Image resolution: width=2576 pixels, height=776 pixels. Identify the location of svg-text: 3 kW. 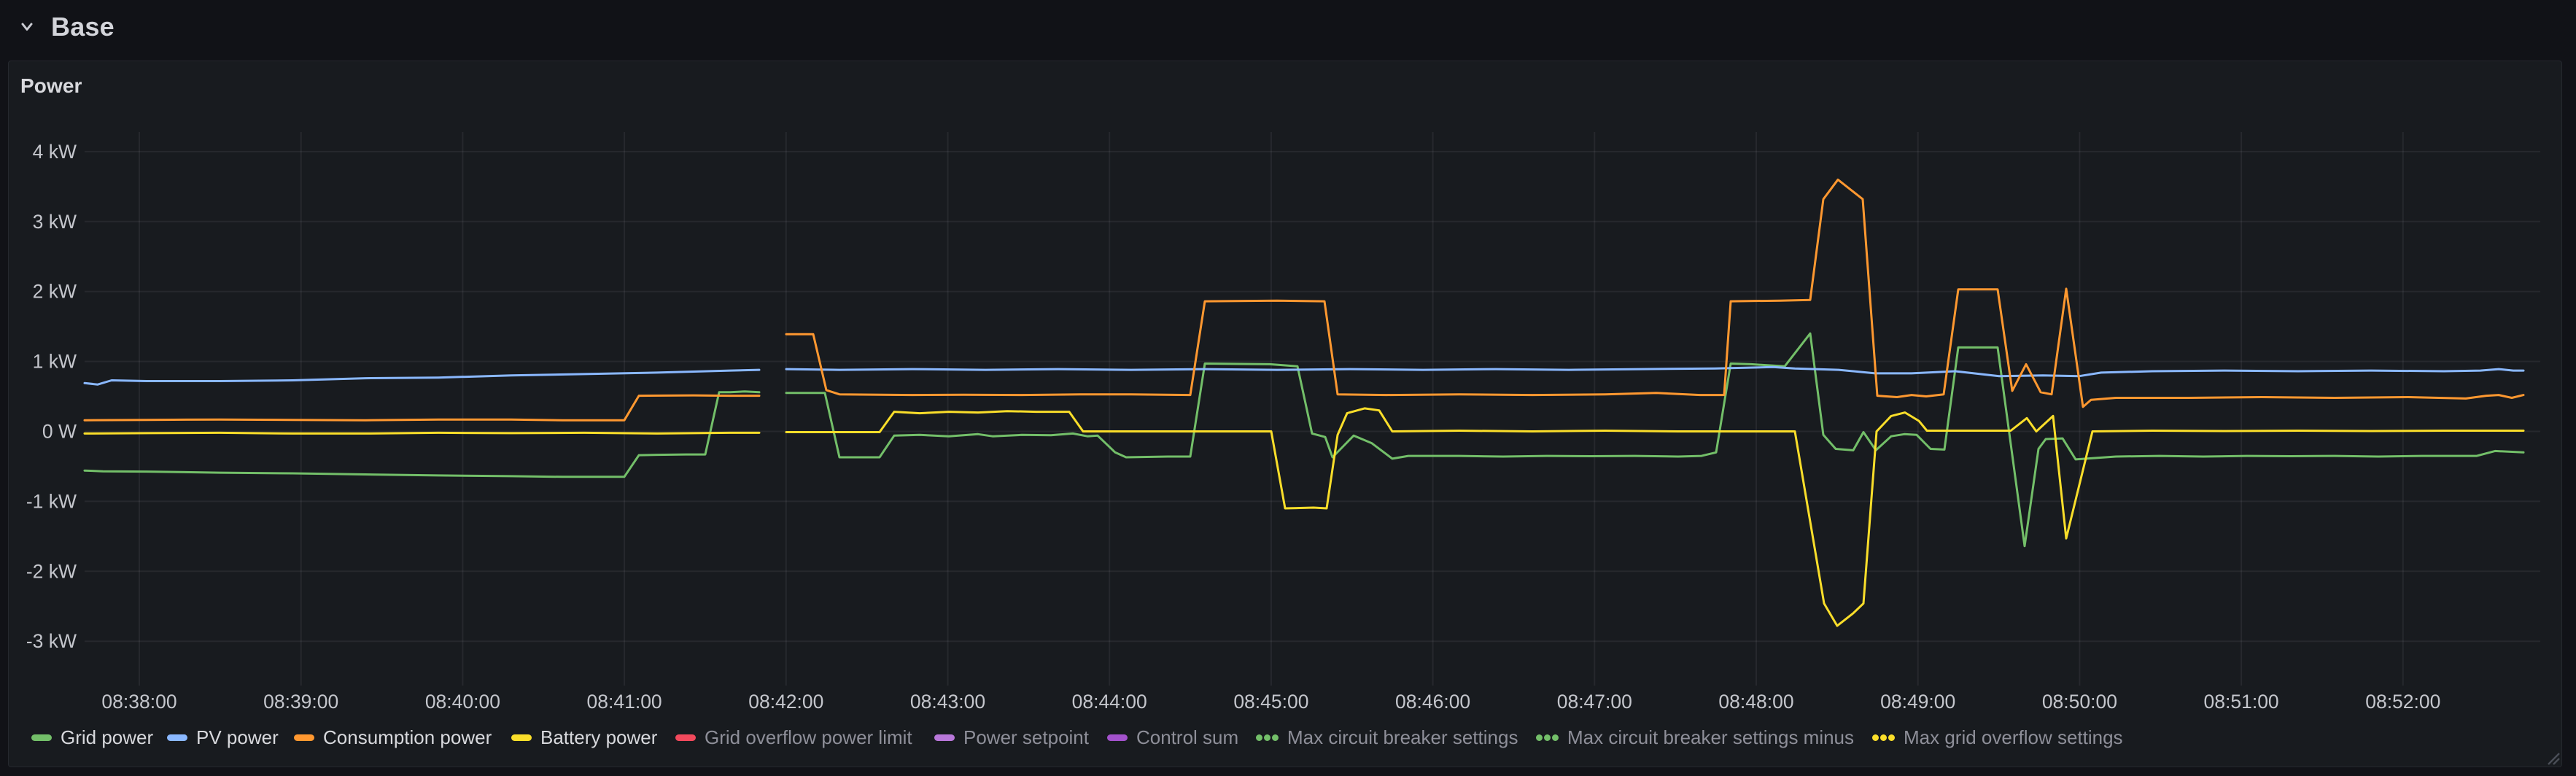
(55, 222).